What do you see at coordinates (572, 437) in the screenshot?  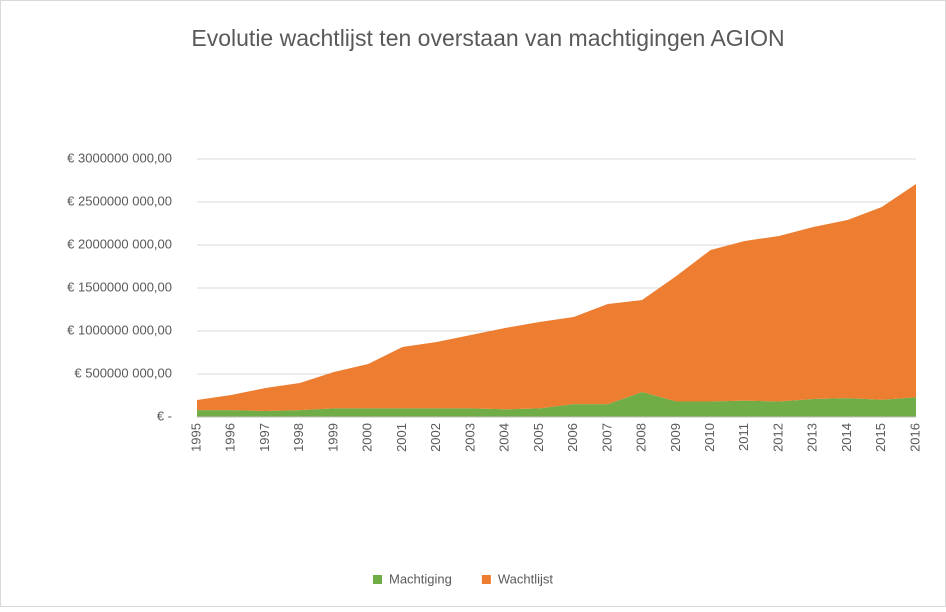 I see `x-tick-label: 2006` at bounding box center [572, 437].